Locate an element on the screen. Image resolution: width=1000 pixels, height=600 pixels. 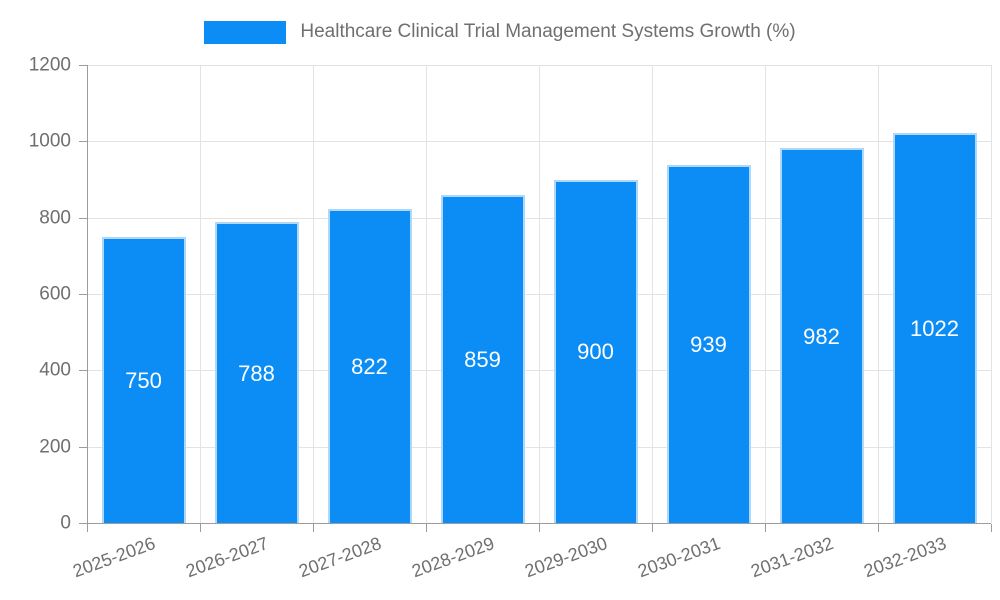
bar: 1022 is located at coordinates (934, 327).